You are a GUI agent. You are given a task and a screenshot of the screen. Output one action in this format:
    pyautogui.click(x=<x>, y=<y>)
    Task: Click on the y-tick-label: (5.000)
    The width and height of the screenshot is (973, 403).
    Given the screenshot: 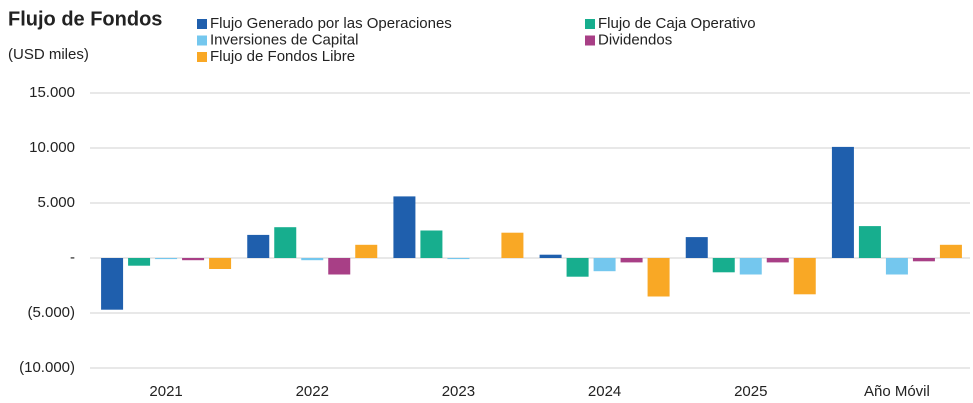 What is the action you would take?
    pyautogui.click(x=51, y=312)
    